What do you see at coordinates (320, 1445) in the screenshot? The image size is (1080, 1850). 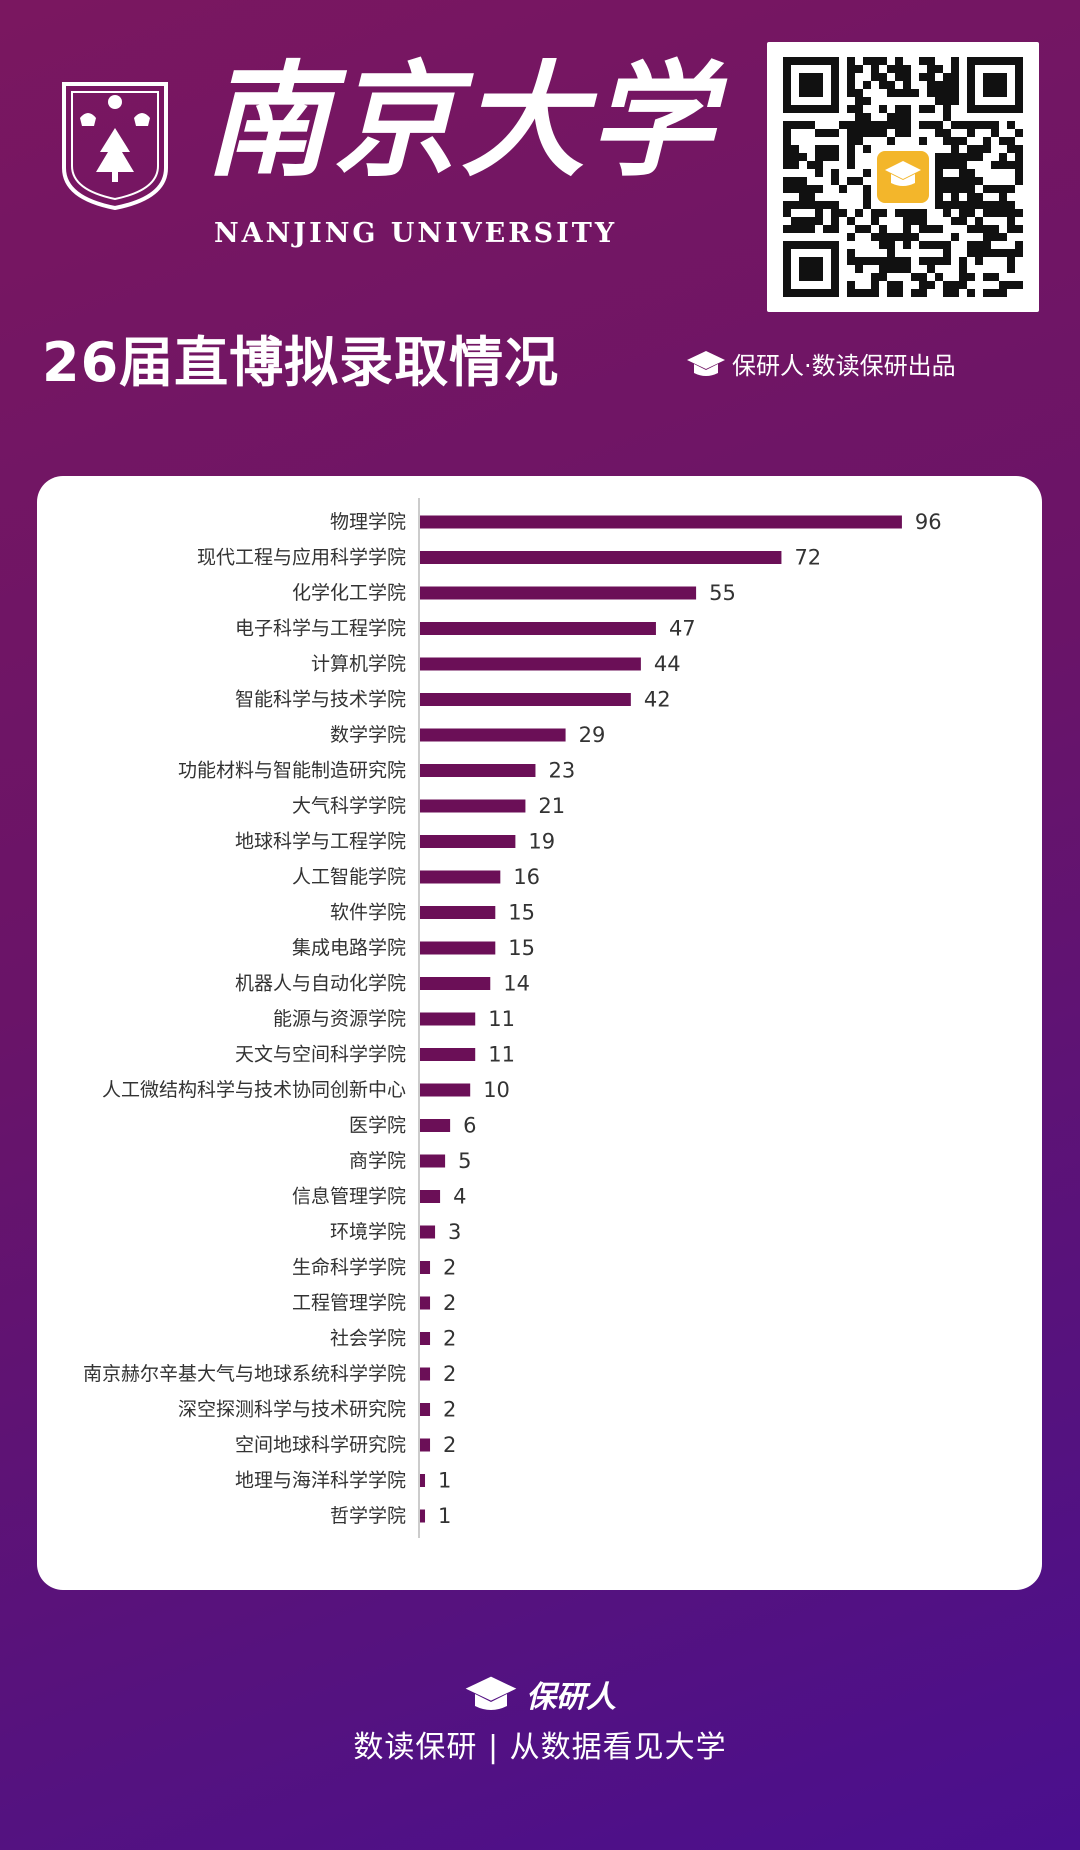 I see `category-label: 空间地球科学研究院` at bounding box center [320, 1445].